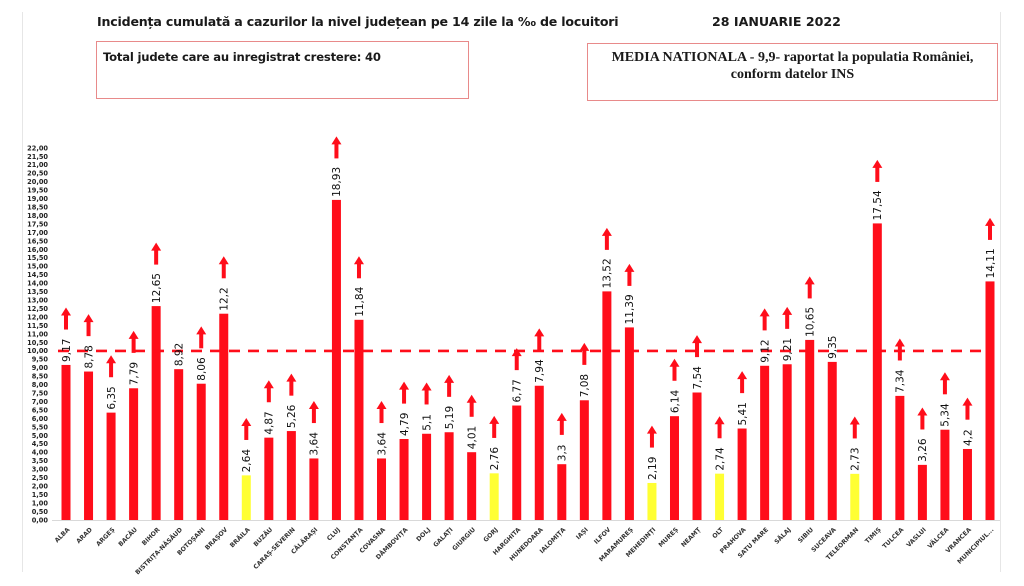  What do you see at coordinates (37, 250) in the screenshot?
I see `y-tick-label: 16,00` at bounding box center [37, 250].